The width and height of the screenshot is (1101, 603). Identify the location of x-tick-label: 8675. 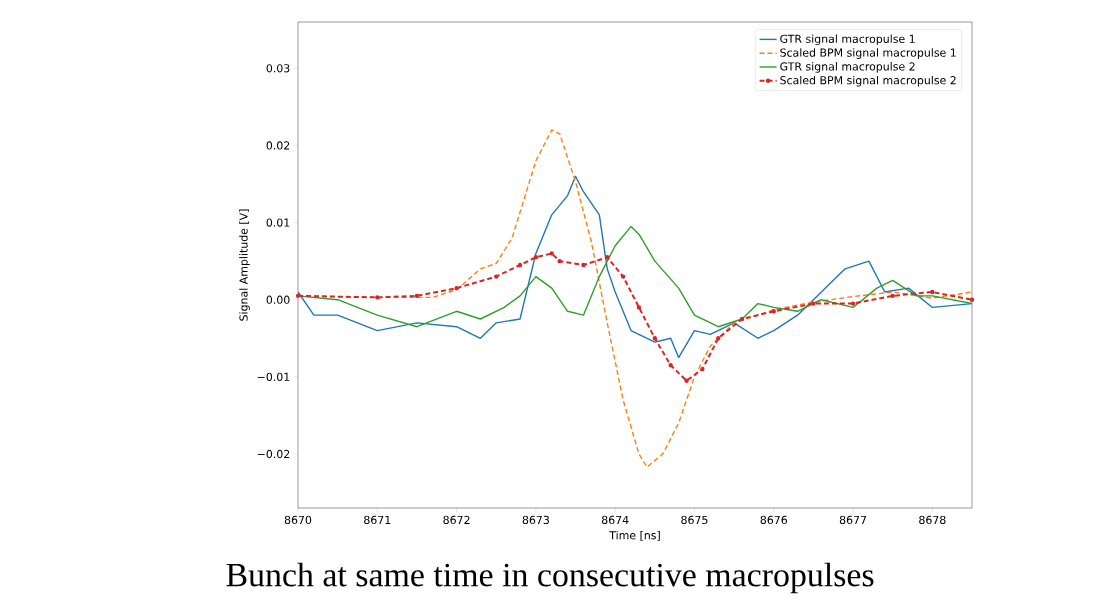
(694, 520).